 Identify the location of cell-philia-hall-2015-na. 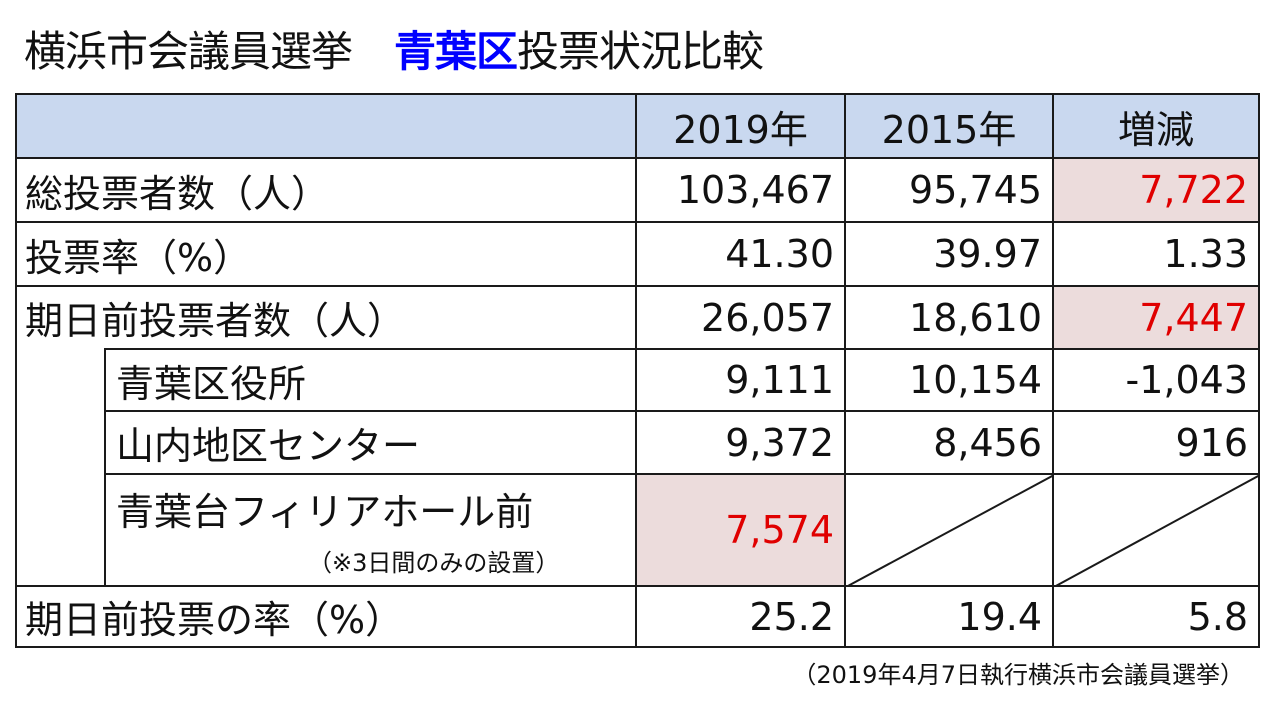
(948, 529).